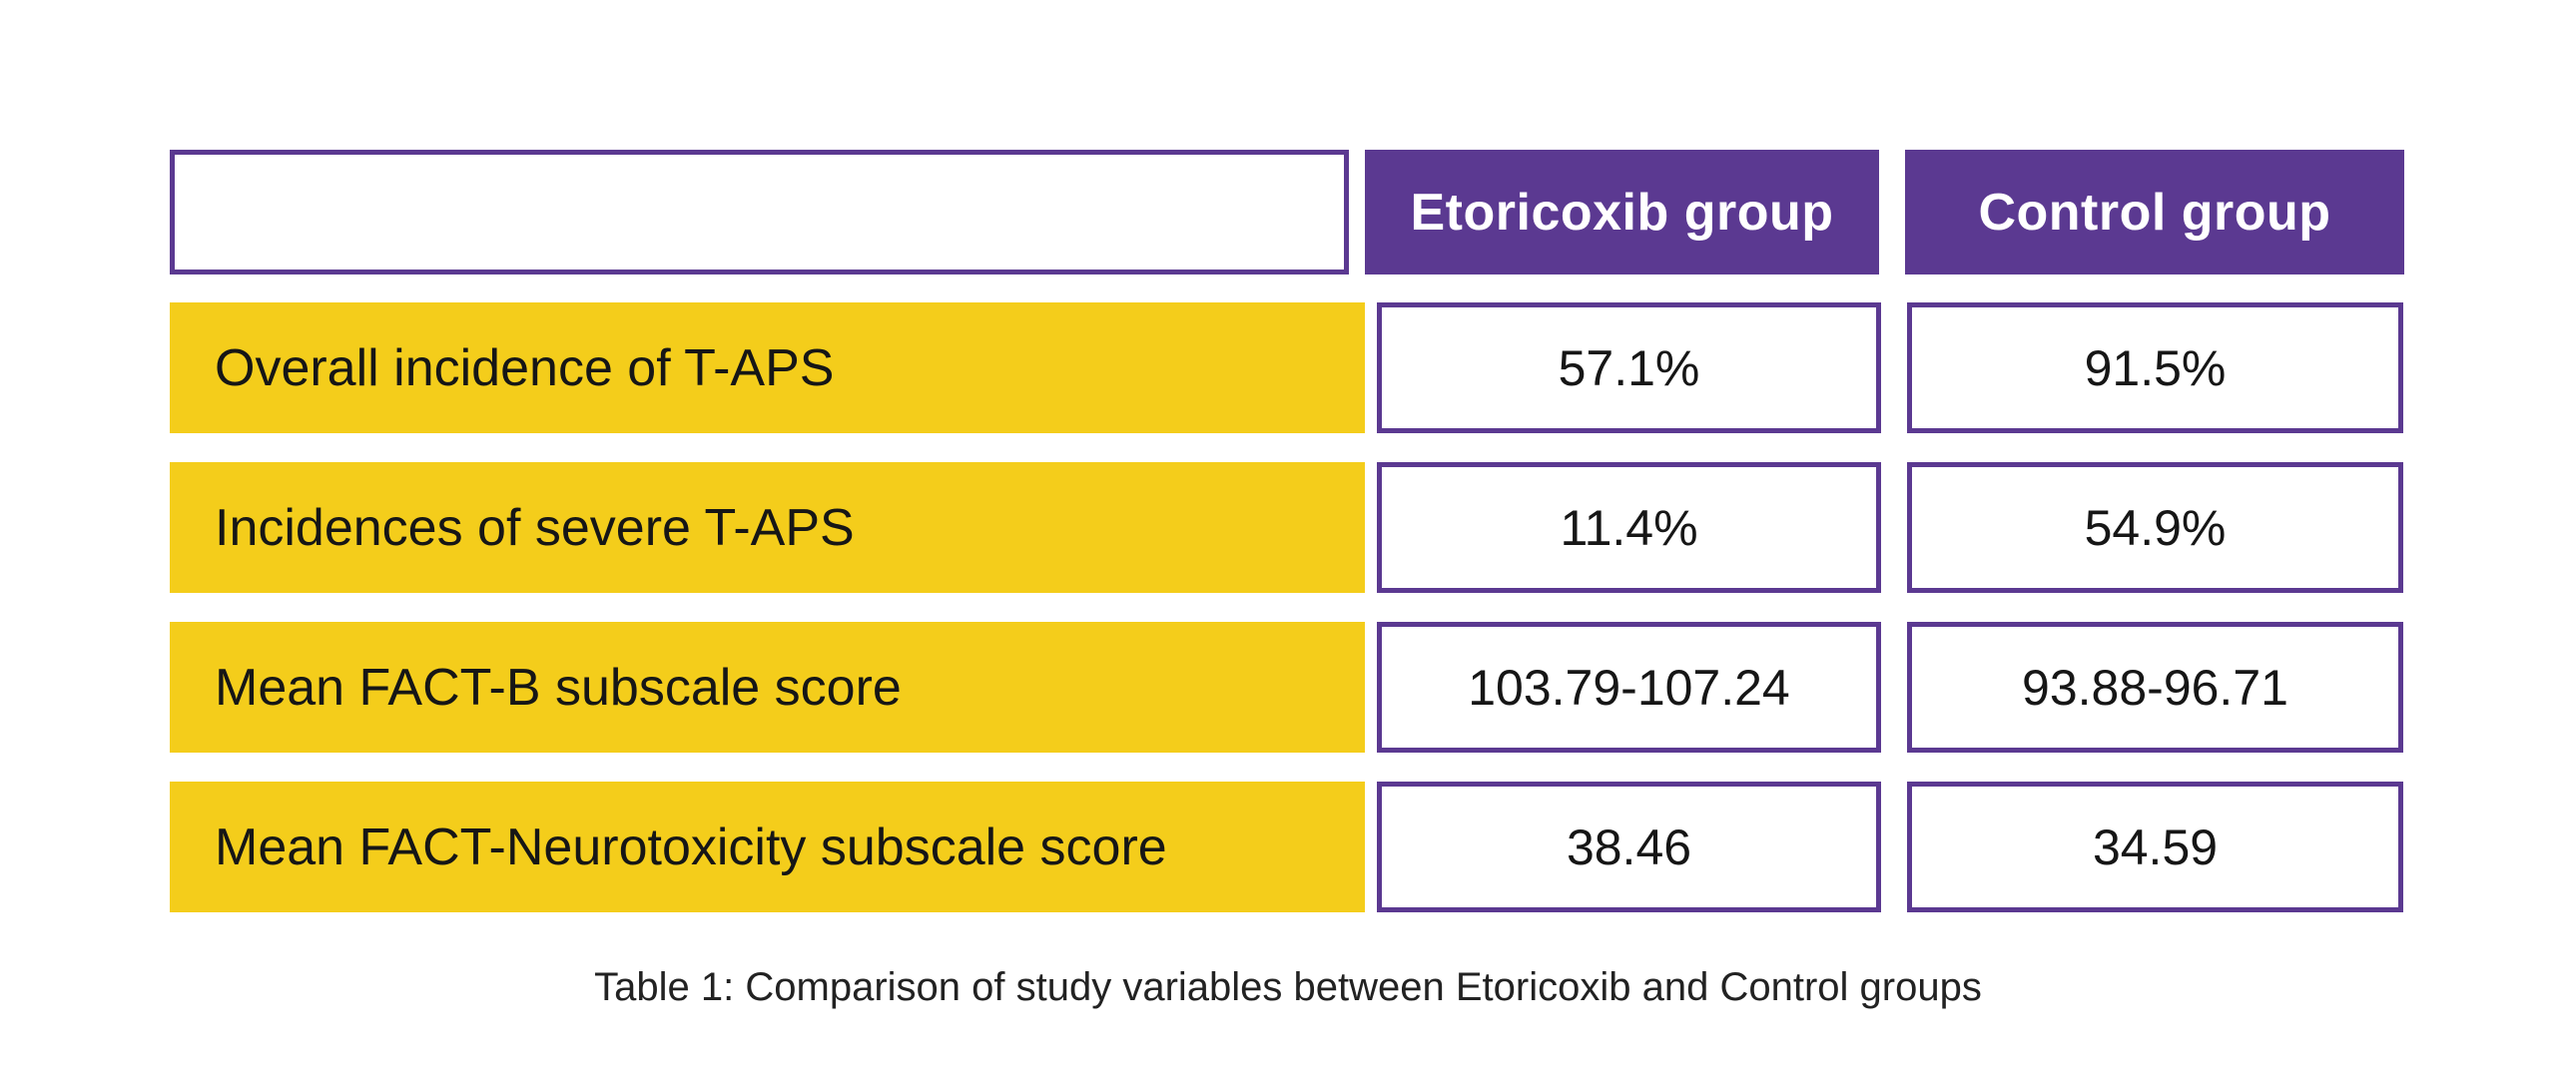 The image size is (2576, 1086). What do you see at coordinates (759, 212) in the screenshot?
I see `header-cell-empty` at bounding box center [759, 212].